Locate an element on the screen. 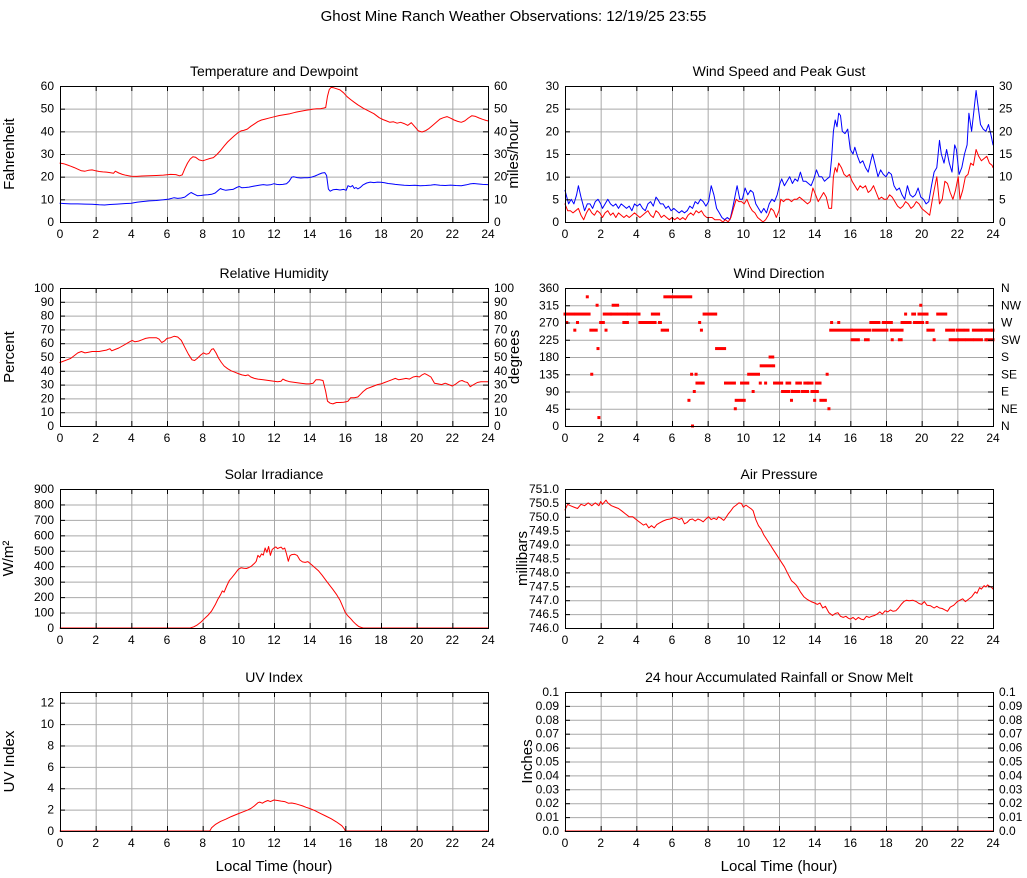 The height and width of the screenshot is (878, 1027). y-tick-label-right: 0 is located at coordinates (497, 426).